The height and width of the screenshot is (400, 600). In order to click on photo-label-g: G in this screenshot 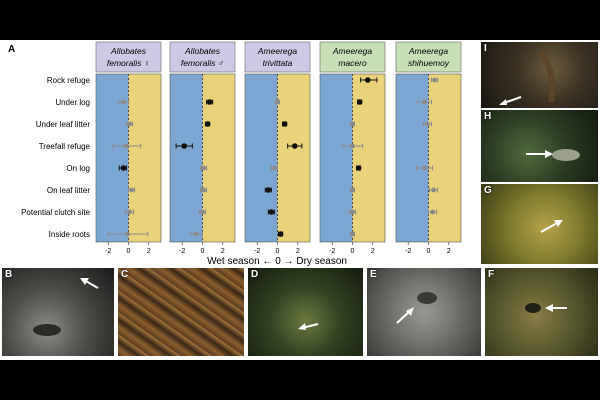, I will do `click(488, 190)`.